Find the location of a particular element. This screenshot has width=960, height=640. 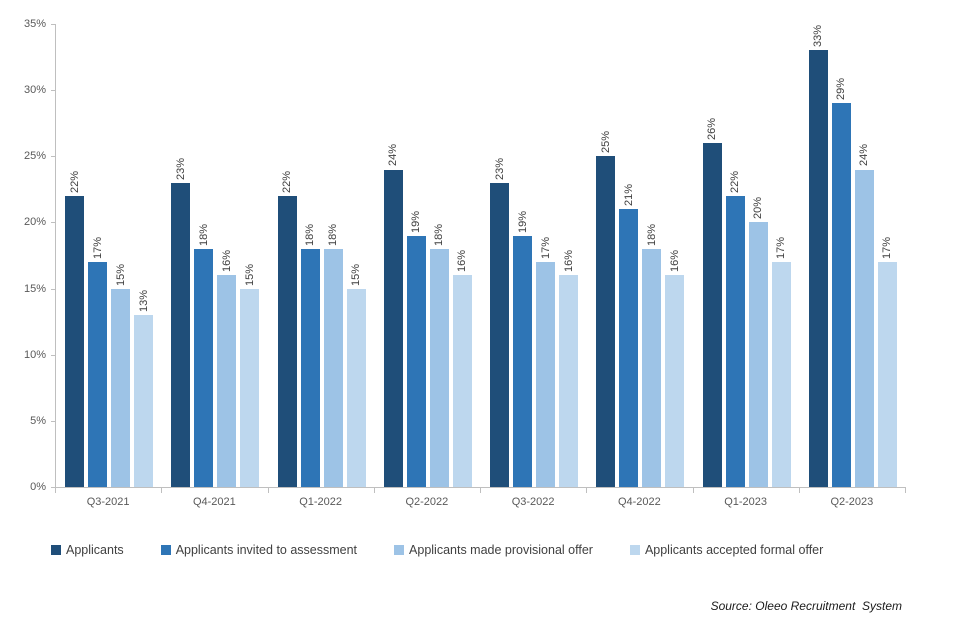

legend-item: Applicants is located at coordinates (87, 550).